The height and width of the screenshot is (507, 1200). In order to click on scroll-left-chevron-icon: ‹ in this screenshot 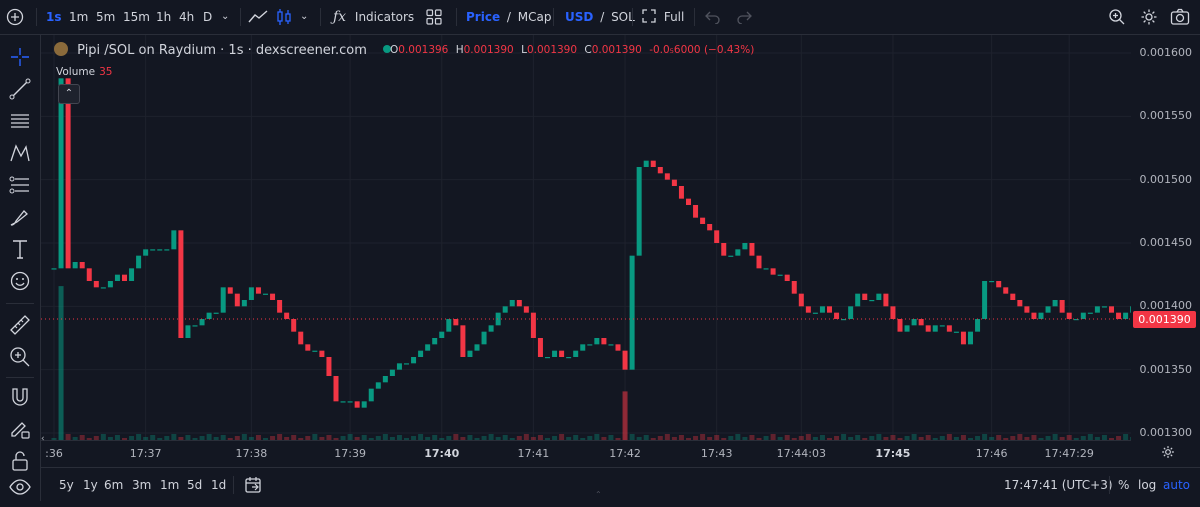, I will do `click(43, 439)`.